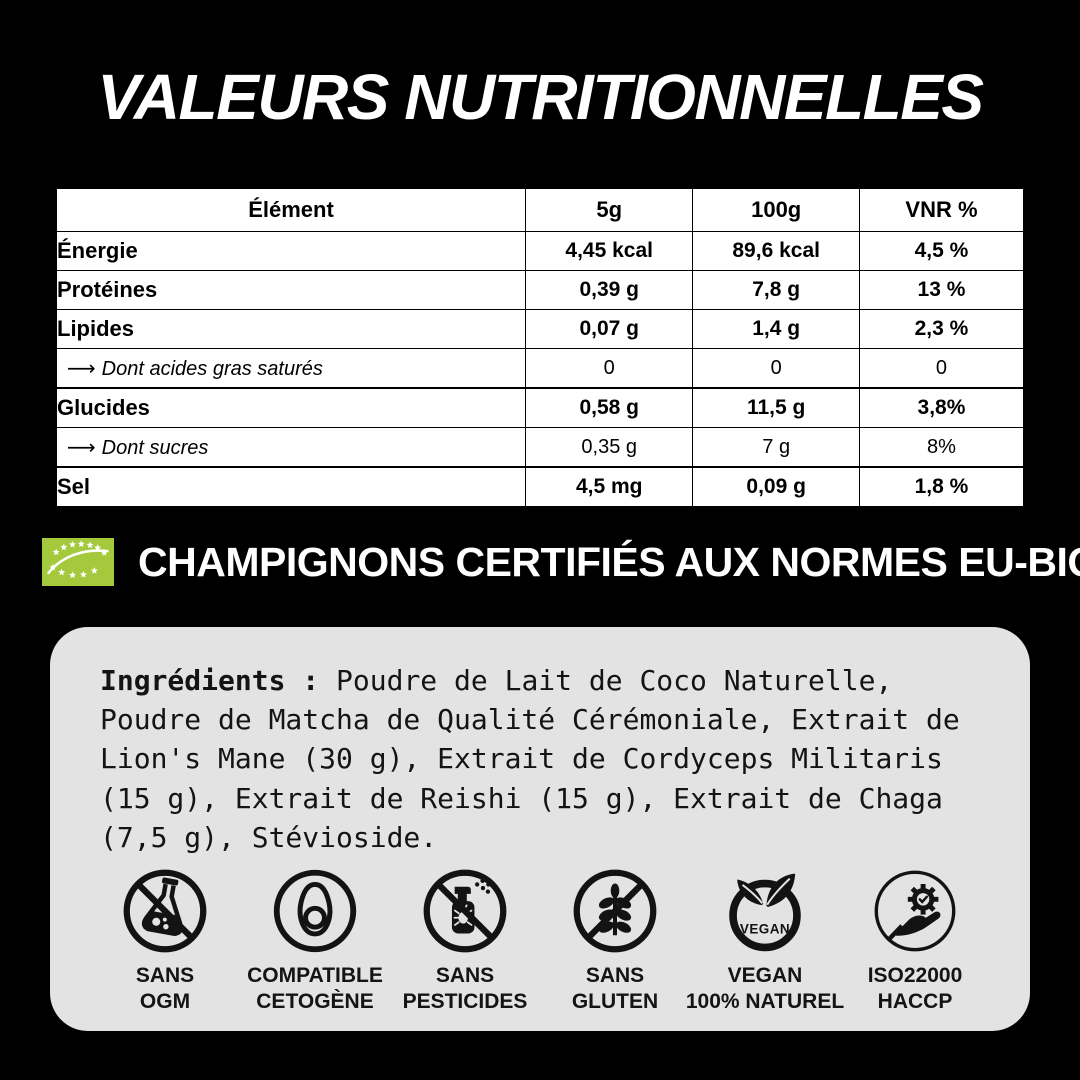 This screenshot has width=1080, height=1080. I want to click on badge-item: SANS GLUTEN, so click(615, 940).